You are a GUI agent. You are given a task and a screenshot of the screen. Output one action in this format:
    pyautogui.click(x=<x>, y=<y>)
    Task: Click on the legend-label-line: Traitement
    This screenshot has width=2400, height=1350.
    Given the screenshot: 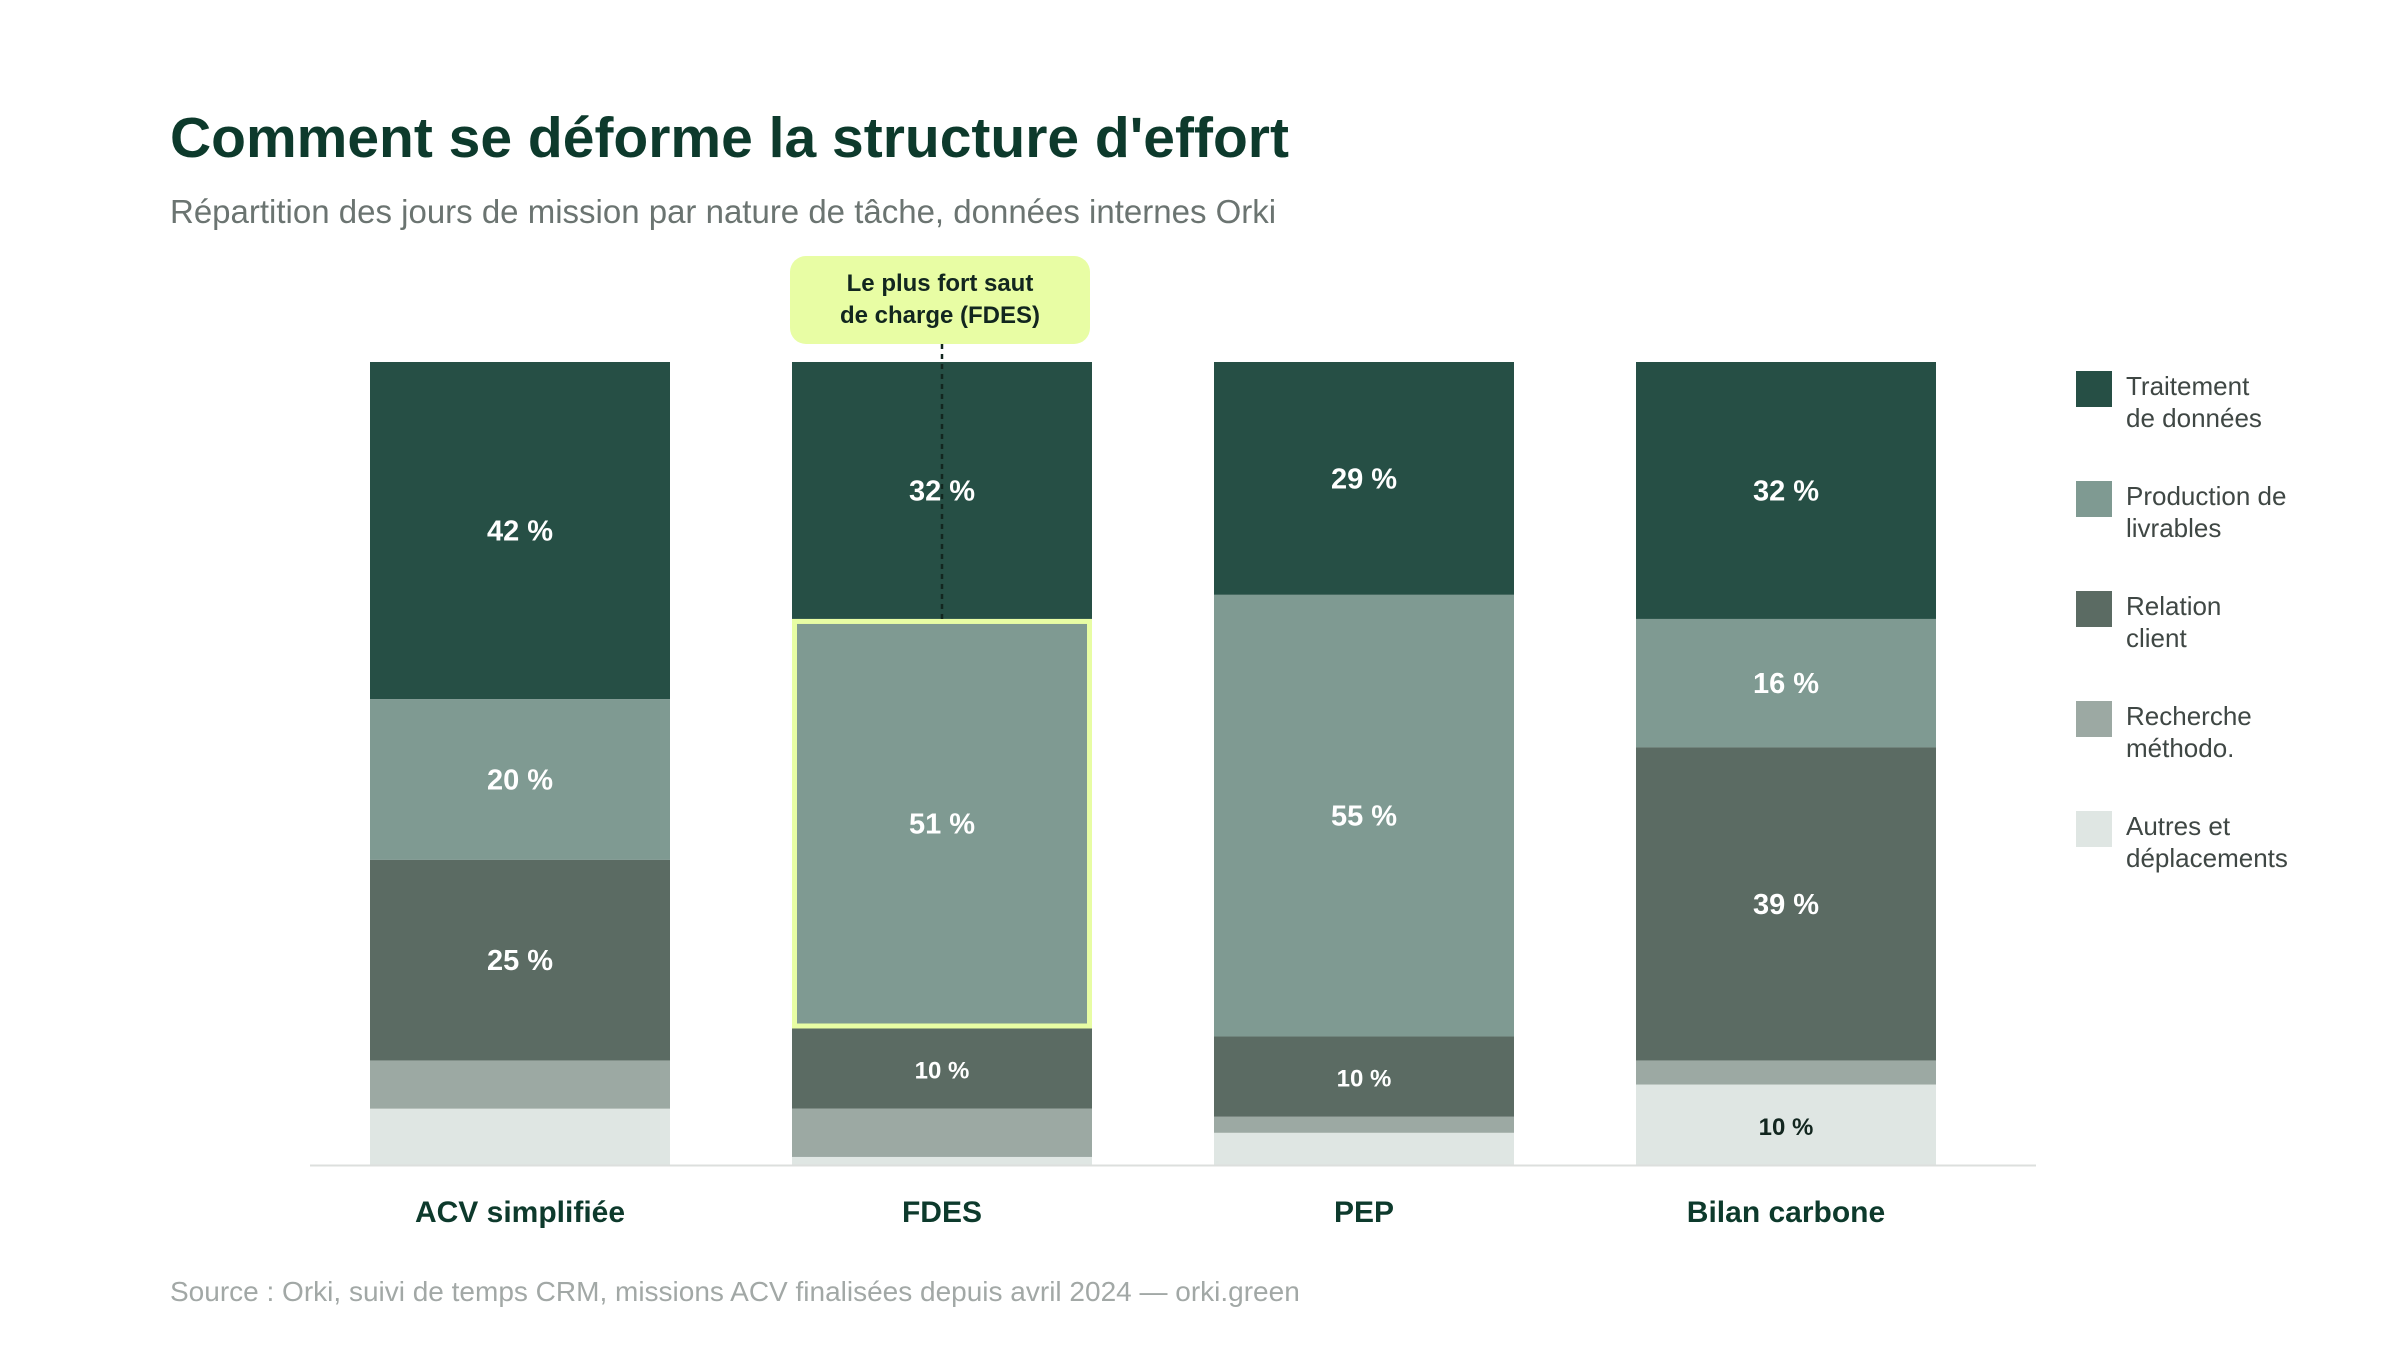 What is the action you would take?
    pyautogui.click(x=2188, y=386)
    